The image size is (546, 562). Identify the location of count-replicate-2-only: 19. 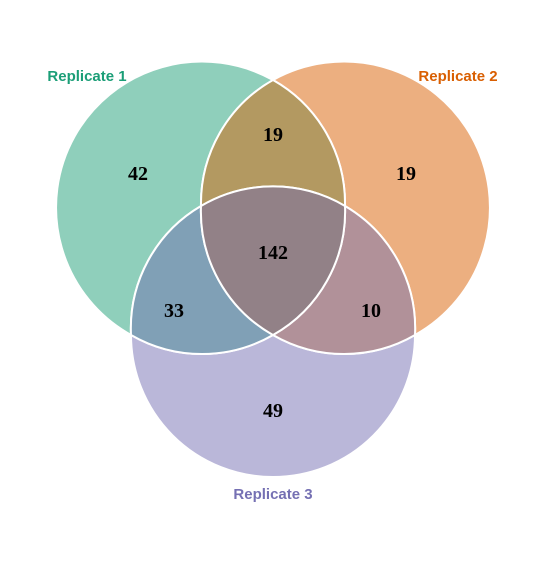
(406, 174).